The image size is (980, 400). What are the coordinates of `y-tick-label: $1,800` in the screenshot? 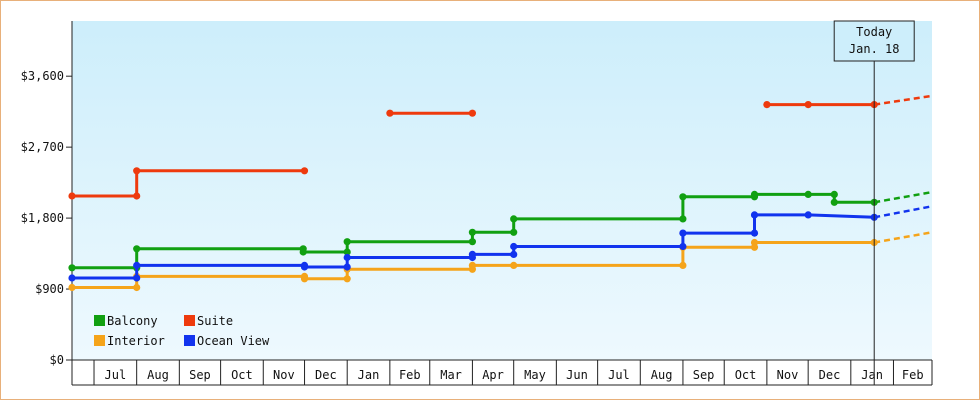 It's located at (42, 218).